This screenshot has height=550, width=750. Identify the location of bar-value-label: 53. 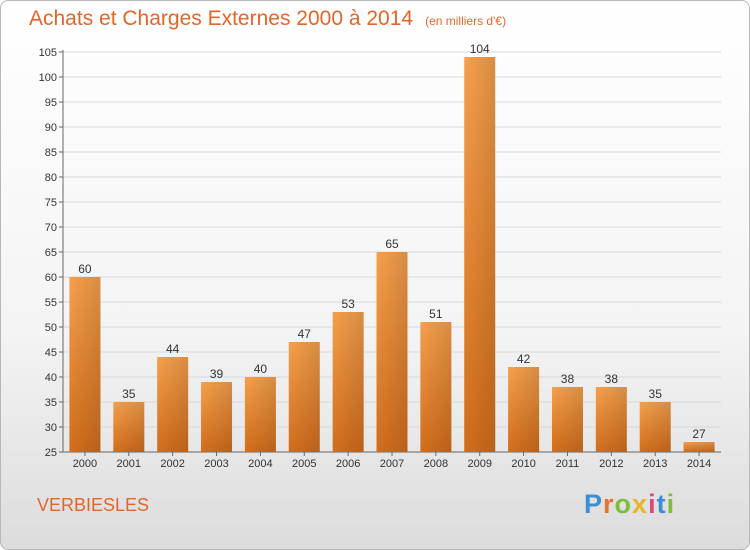
(348, 304).